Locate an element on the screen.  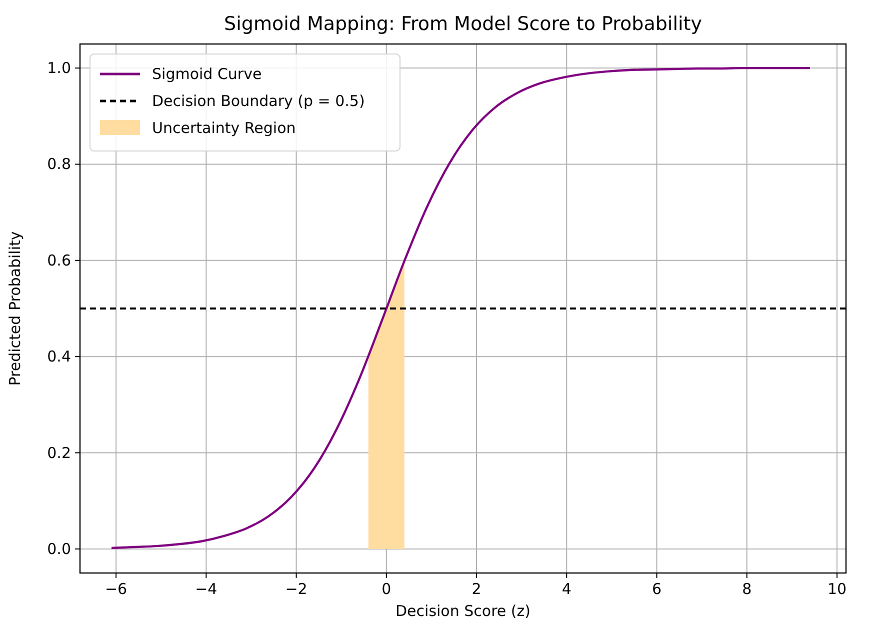
legend-label: Decision Boundary (p = 0.5) is located at coordinates (258, 101).